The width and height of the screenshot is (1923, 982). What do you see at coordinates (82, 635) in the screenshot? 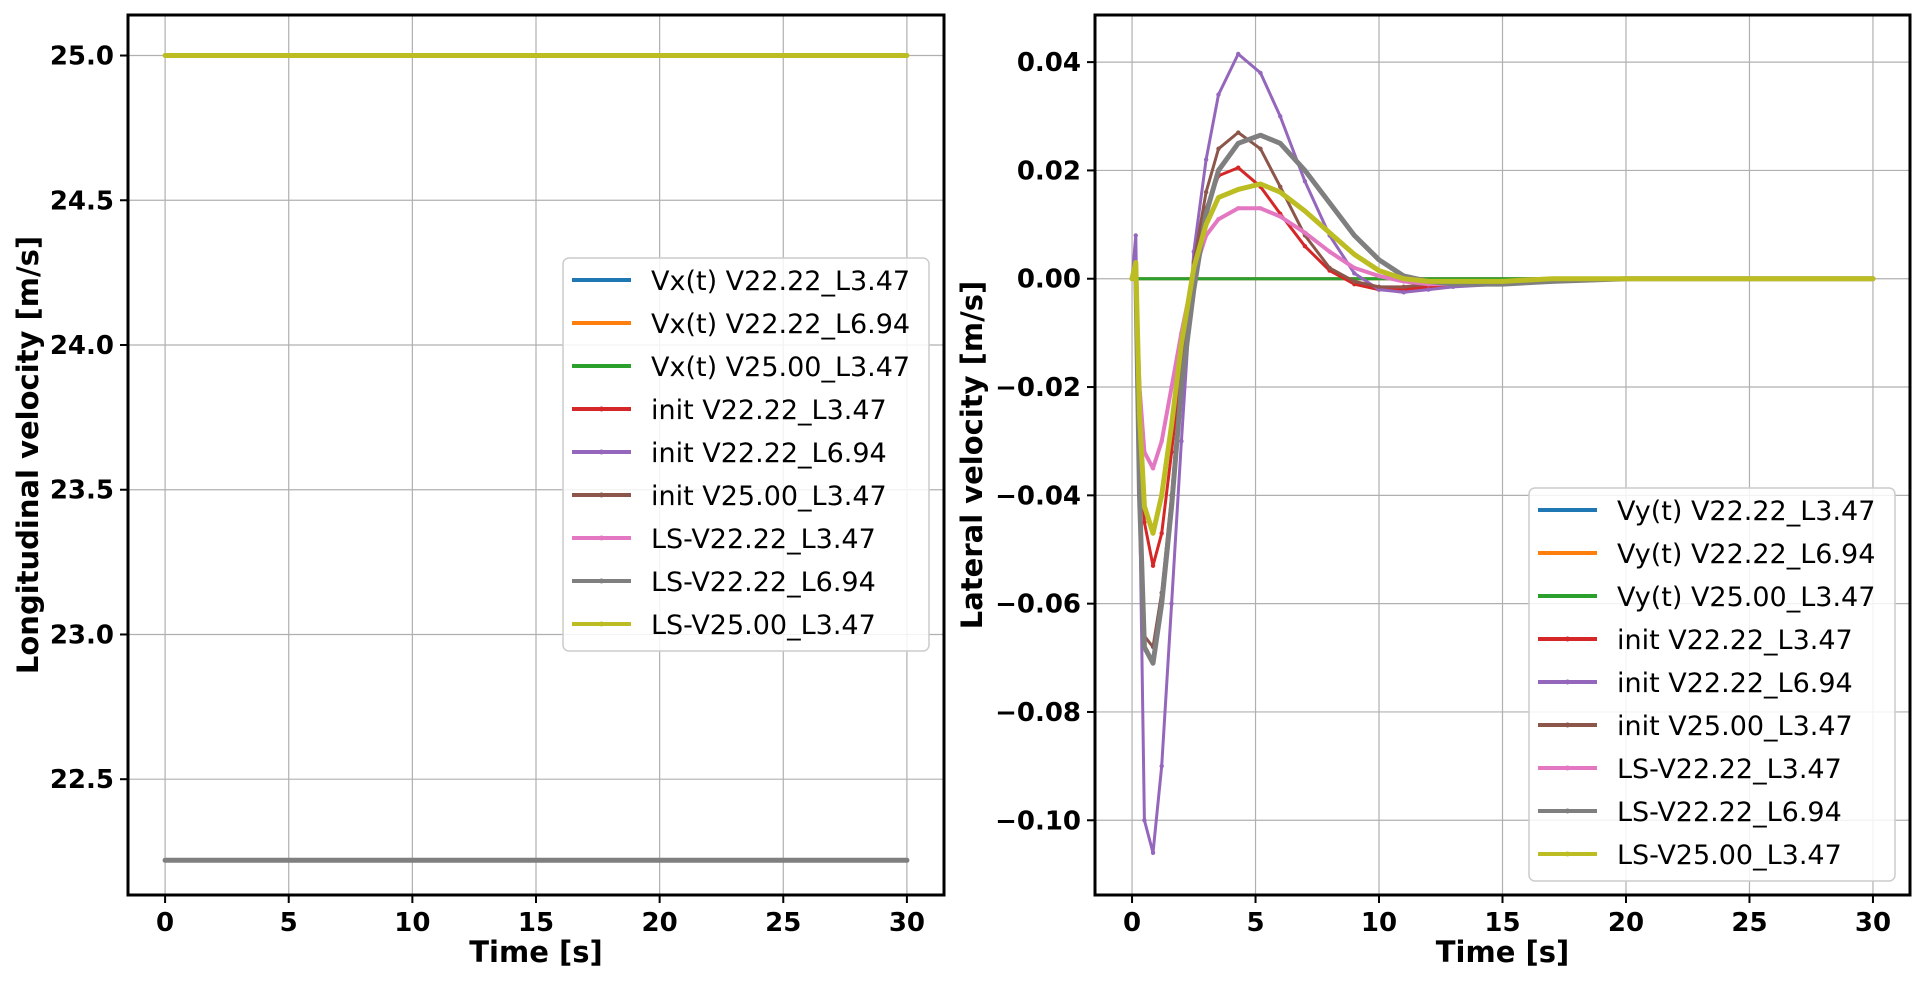
I see `y-tick-label: 23.0` at bounding box center [82, 635].